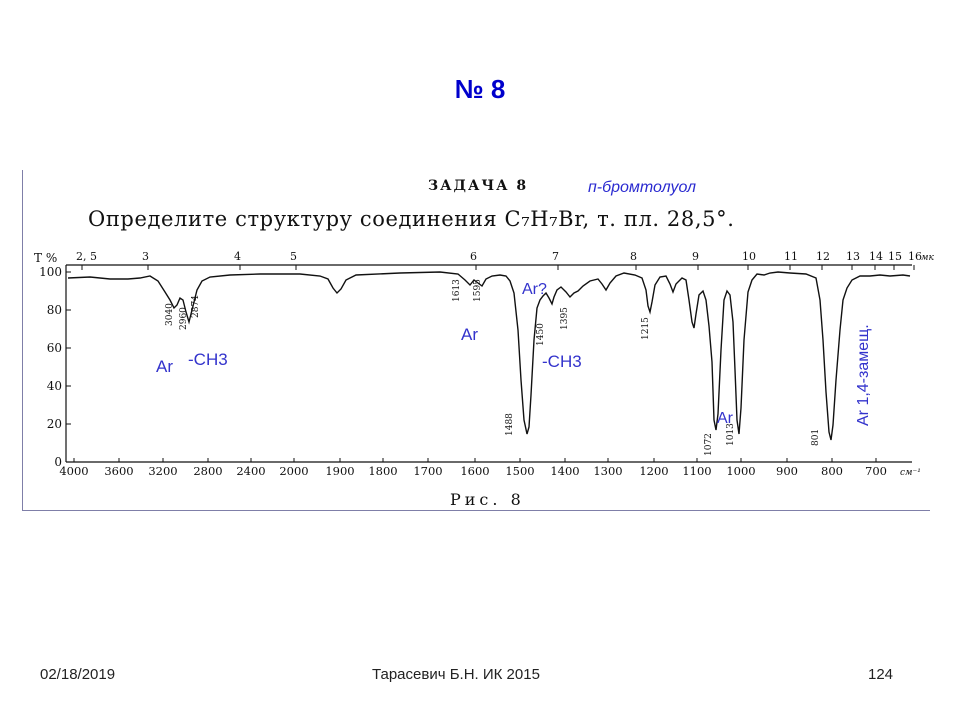  Describe the element at coordinates (505, 260) in the screenshot. I see `top-axis-labels: 2, 5 3 4 5 6 7 8 9 10 11 12 13 14 15 16 мк` at that location.